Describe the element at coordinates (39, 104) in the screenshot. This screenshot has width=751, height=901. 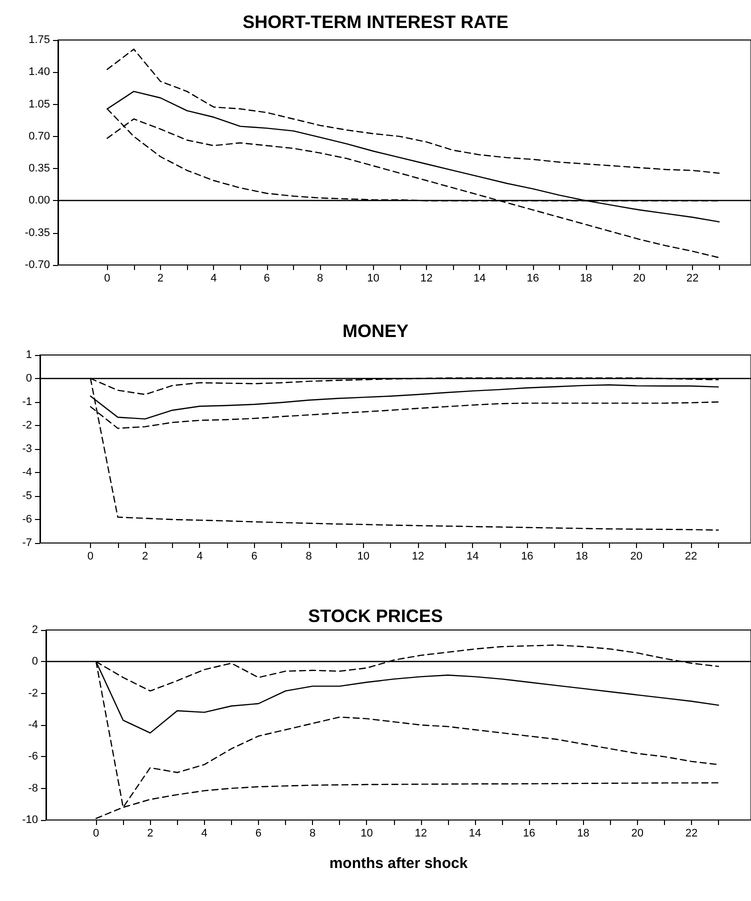
I see `y-tick-label: 1.05` at that location.